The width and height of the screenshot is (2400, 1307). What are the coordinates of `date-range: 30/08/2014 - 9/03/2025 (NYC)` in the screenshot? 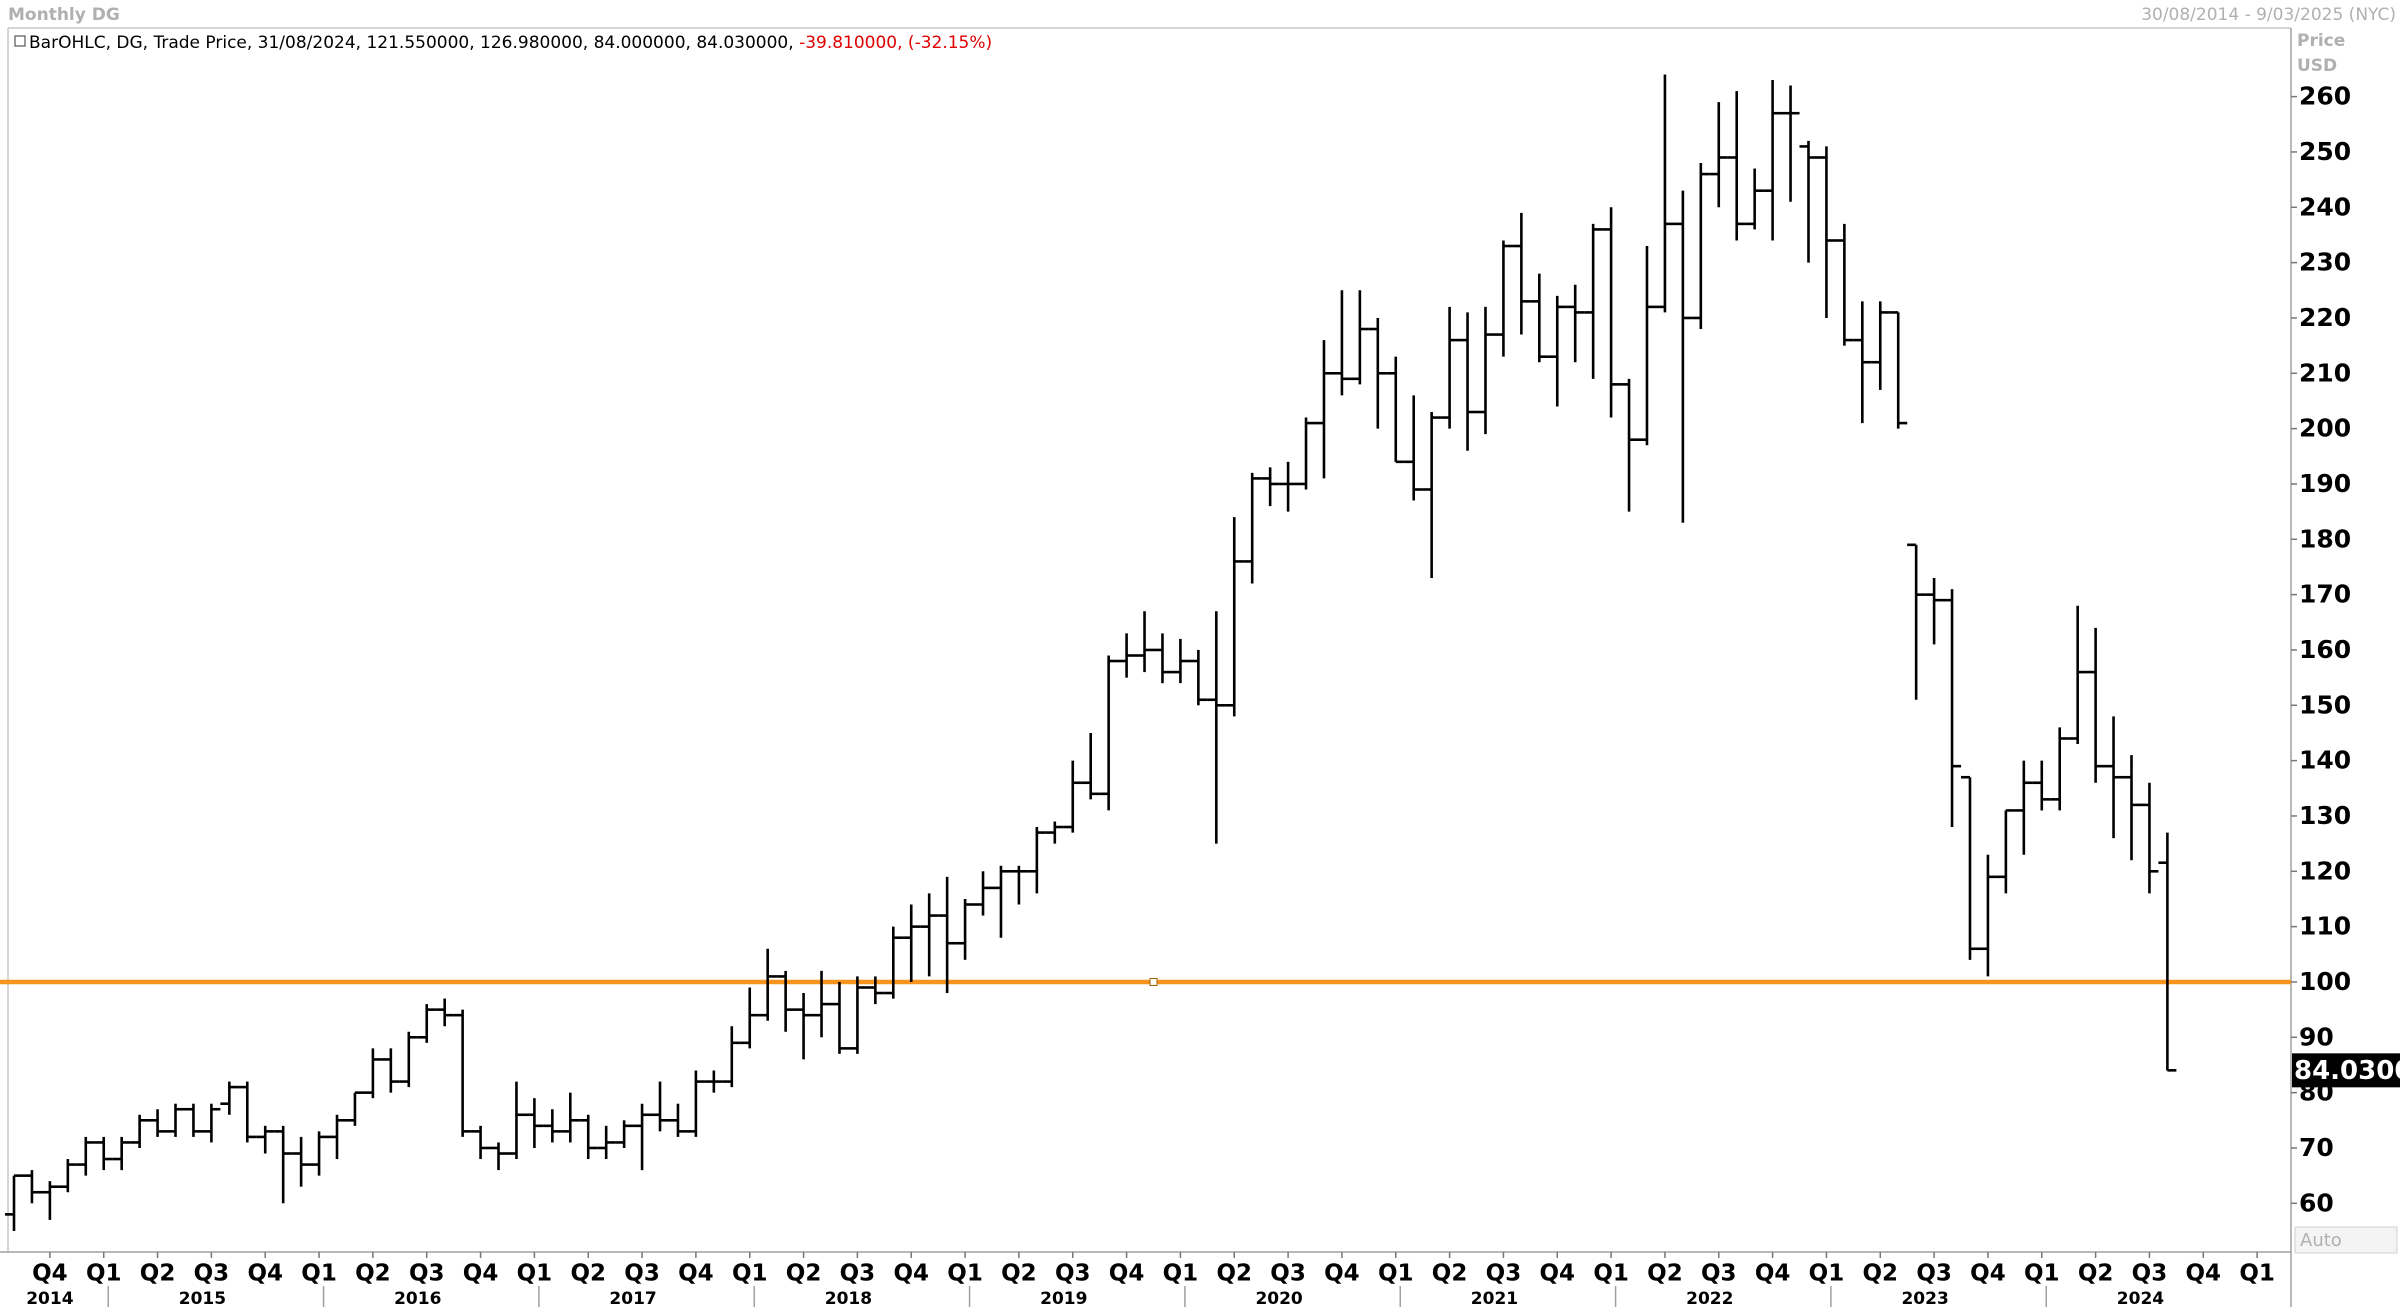 It's located at (2268, 15).